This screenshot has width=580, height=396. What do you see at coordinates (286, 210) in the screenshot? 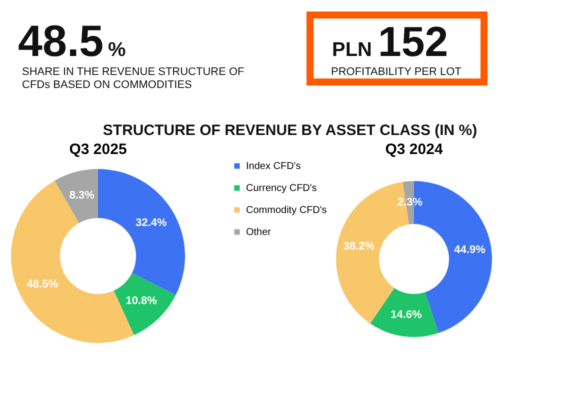
I see `legend-label: Commodity CFD's` at bounding box center [286, 210].